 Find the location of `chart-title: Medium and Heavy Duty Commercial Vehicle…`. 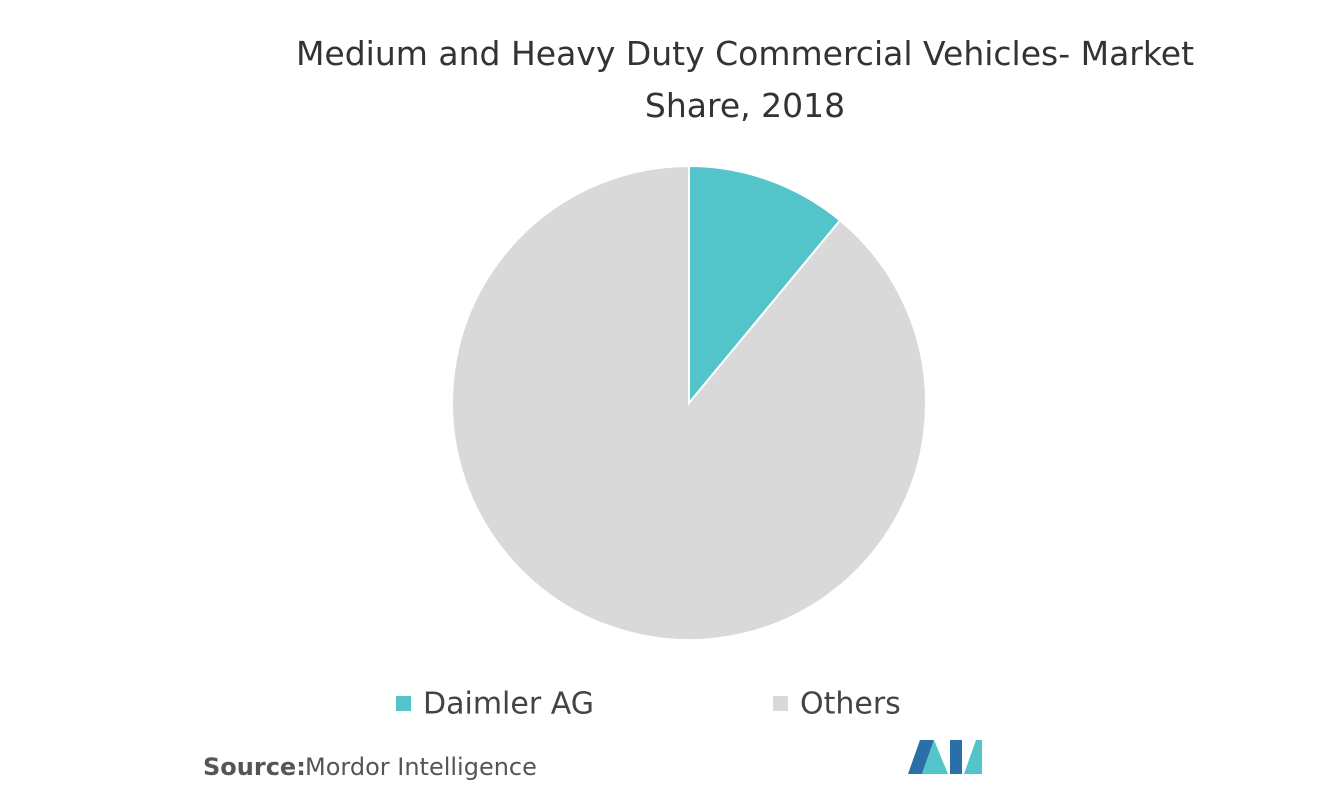

chart-title: Medium and Heavy Duty Commercial Vehicle… is located at coordinates (745, 79).